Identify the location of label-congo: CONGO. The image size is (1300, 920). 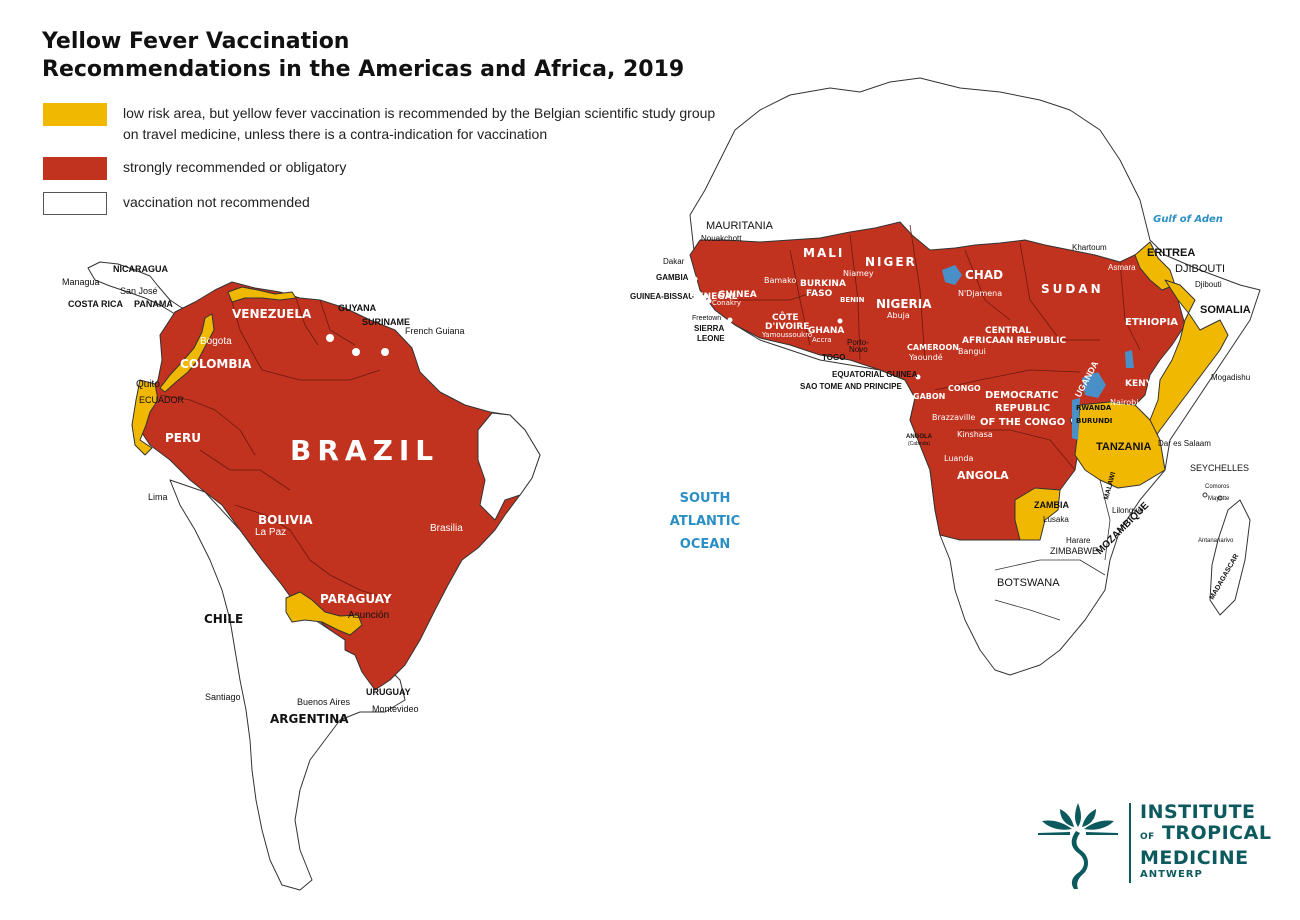
(964, 388).